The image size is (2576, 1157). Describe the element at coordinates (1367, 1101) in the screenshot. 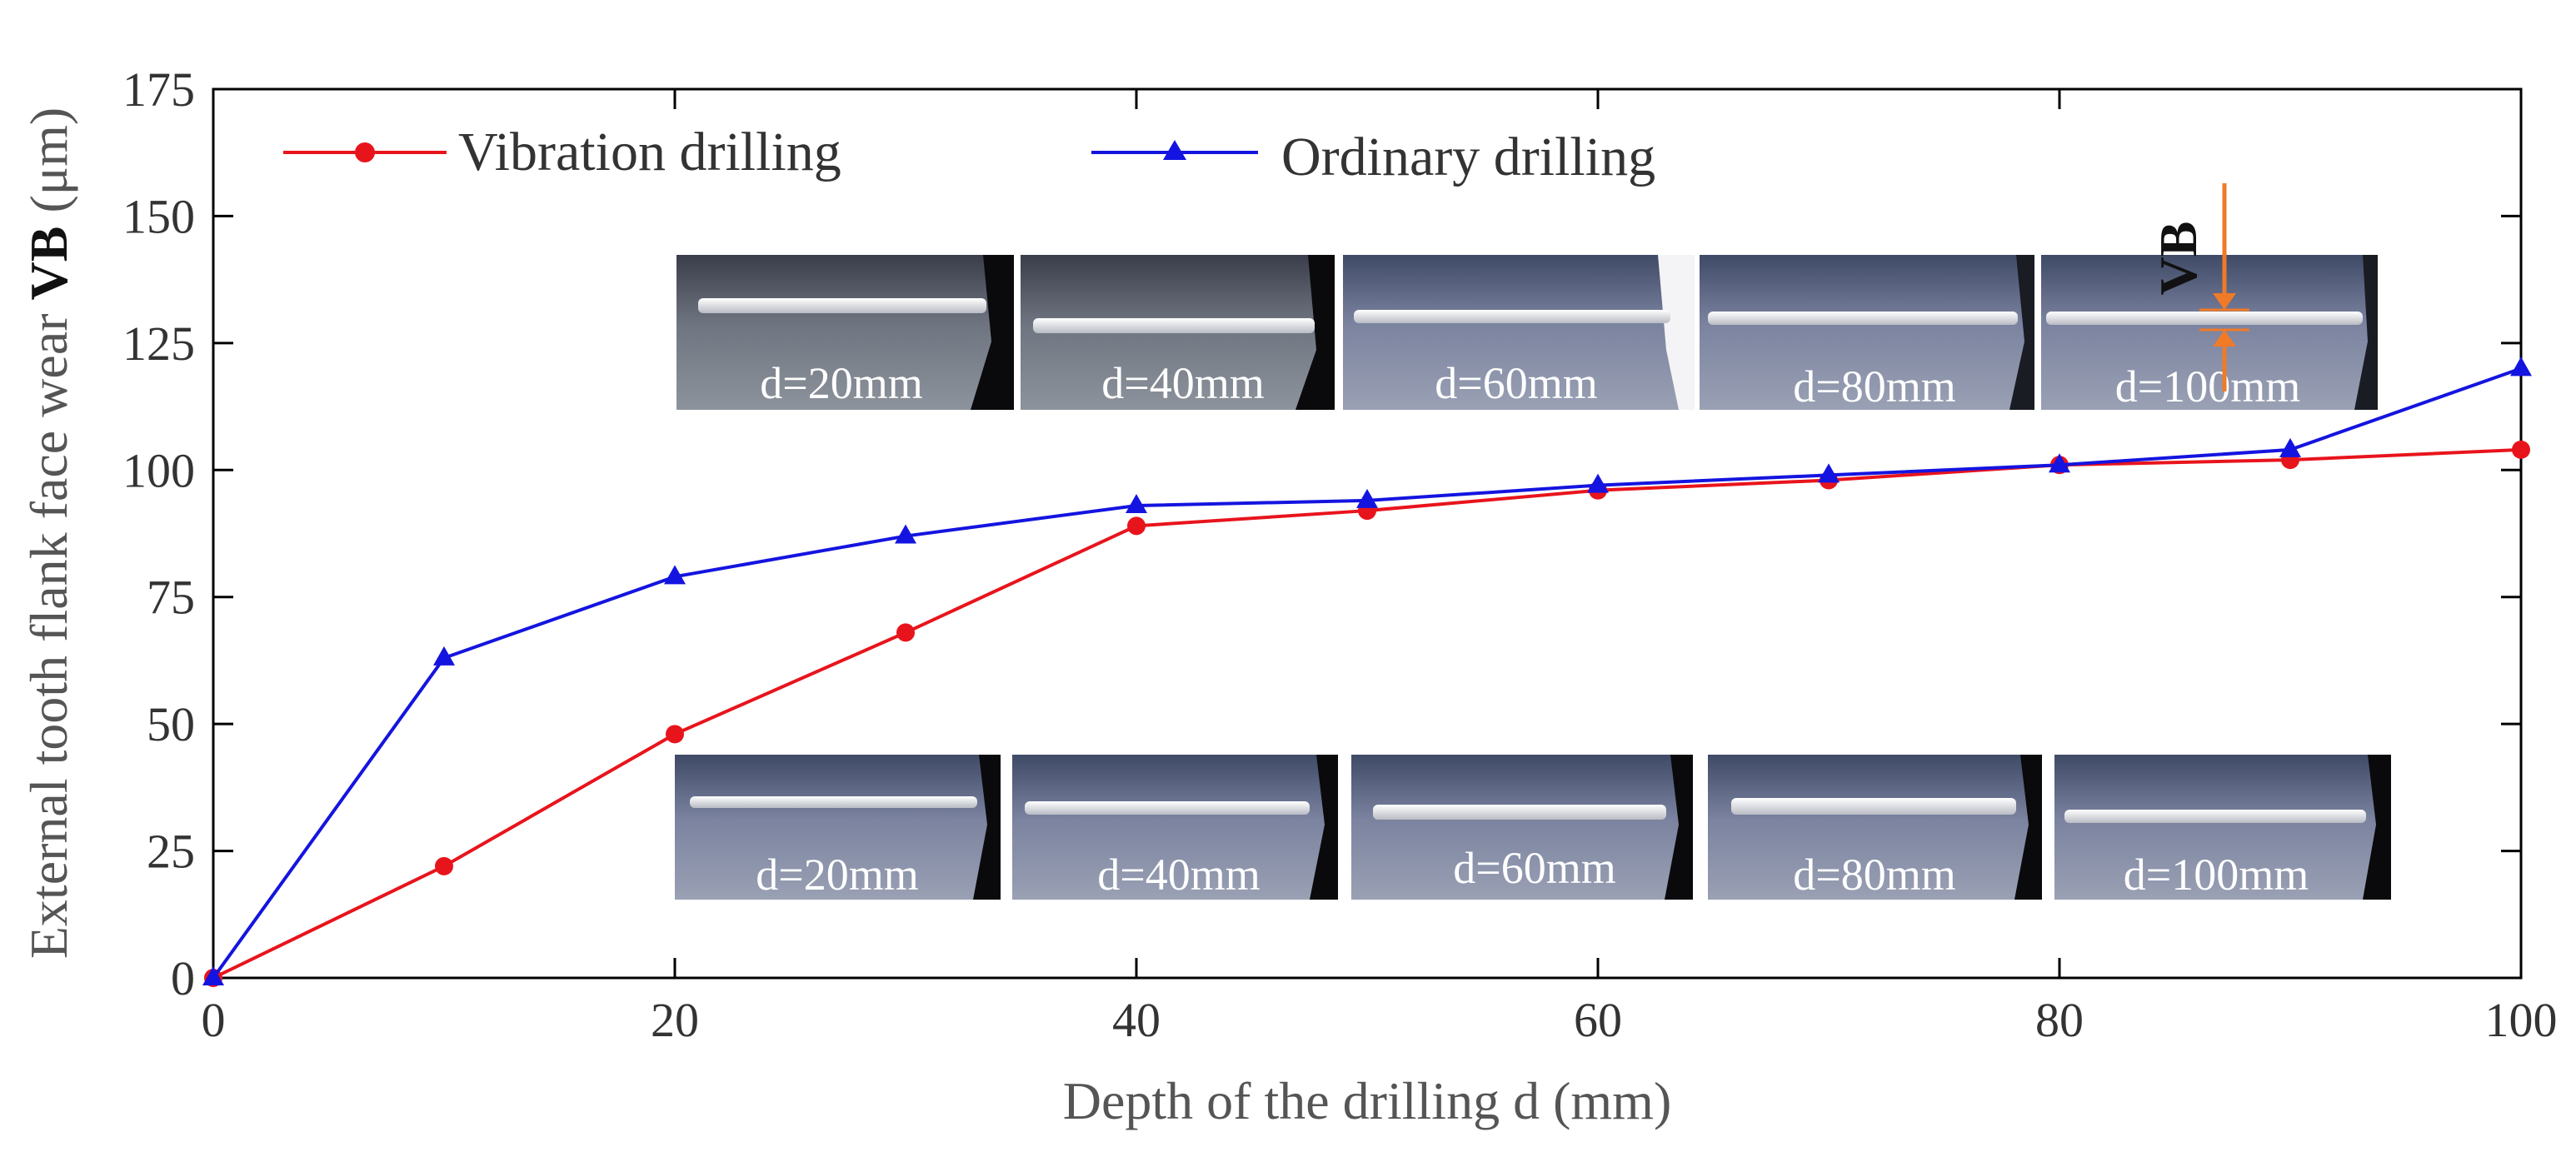

I see `x-axis-label: Depth of the drilling d (mm)` at that location.